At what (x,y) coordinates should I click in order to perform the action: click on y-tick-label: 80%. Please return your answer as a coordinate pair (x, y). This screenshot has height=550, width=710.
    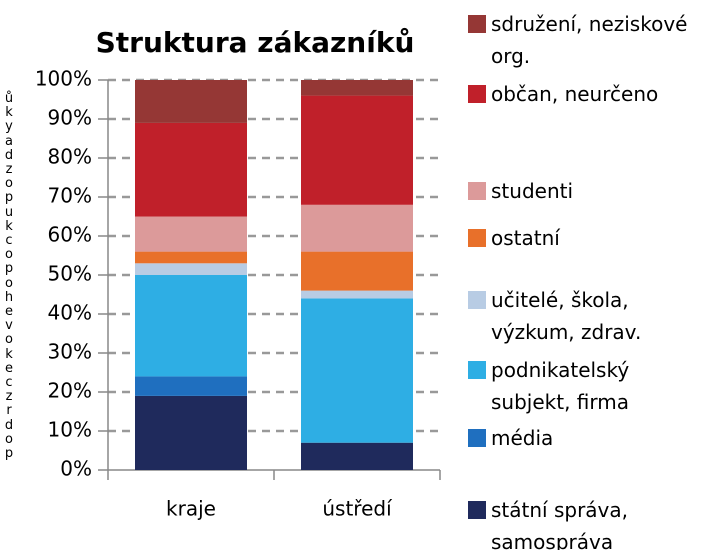
    Looking at the image, I should click on (70, 157).